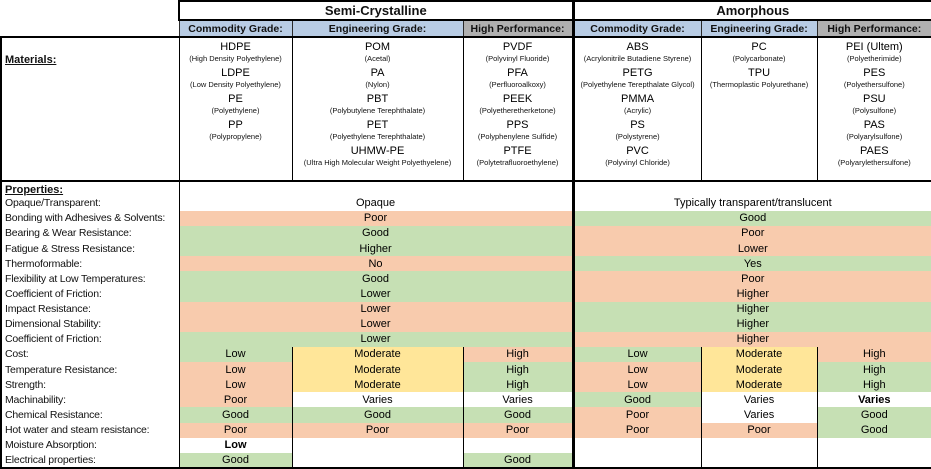  I want to click on material-item: LDPE (Low Density Polyethylene), so click(235, 78).